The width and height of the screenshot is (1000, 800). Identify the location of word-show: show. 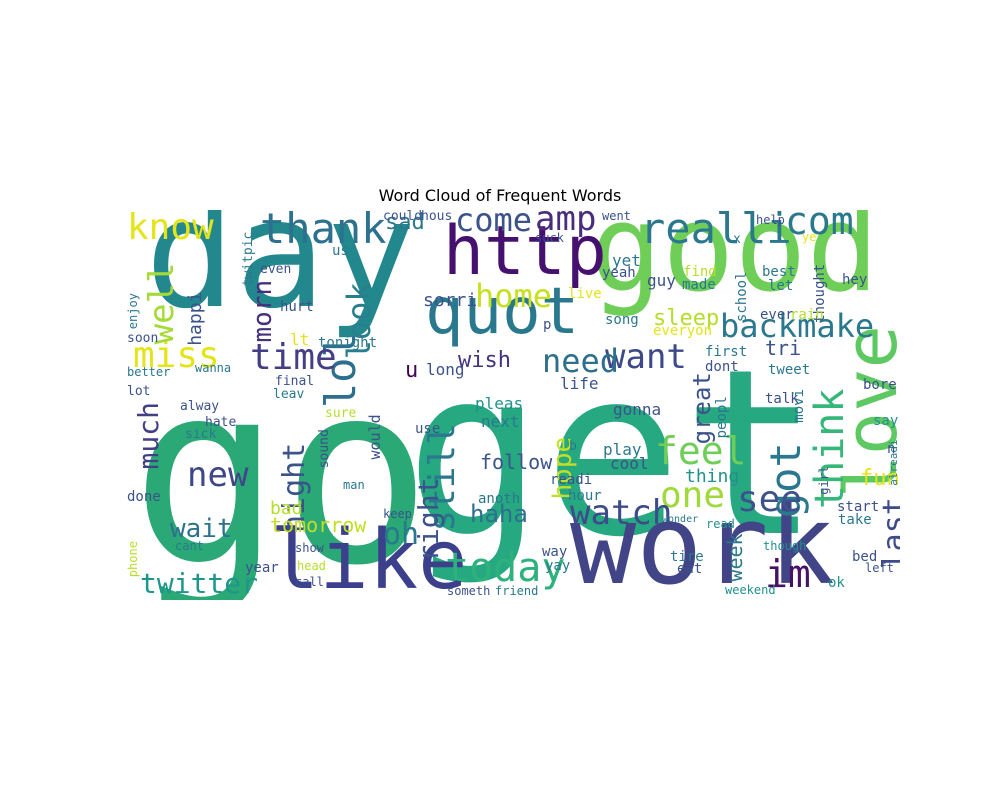
(309, 548).